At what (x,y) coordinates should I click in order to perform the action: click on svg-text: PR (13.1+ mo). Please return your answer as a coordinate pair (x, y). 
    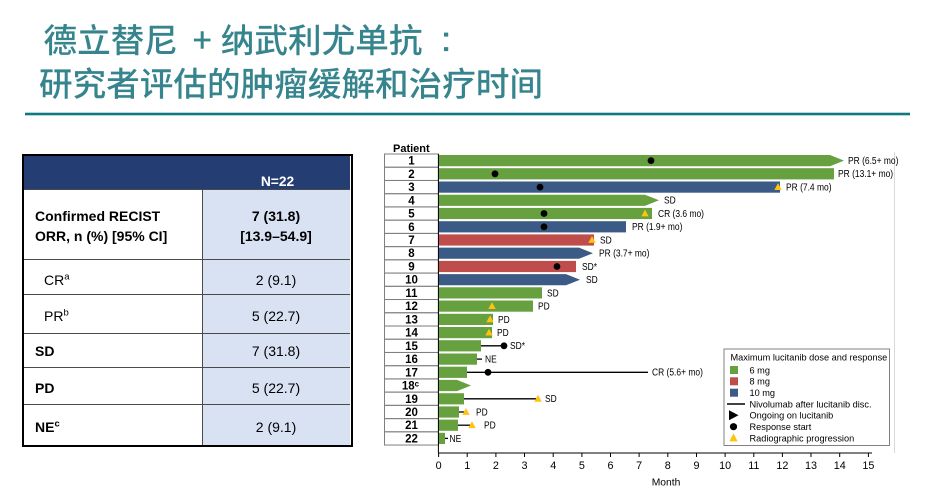
    Looking at the image, I should click on (865, 174).